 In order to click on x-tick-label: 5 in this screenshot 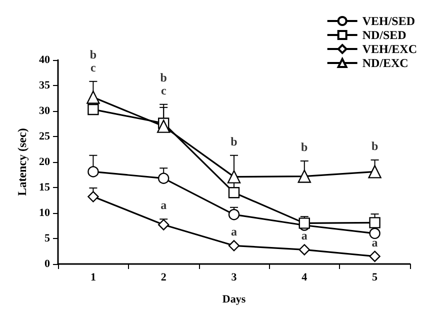, I will do `click(375, 278)`.